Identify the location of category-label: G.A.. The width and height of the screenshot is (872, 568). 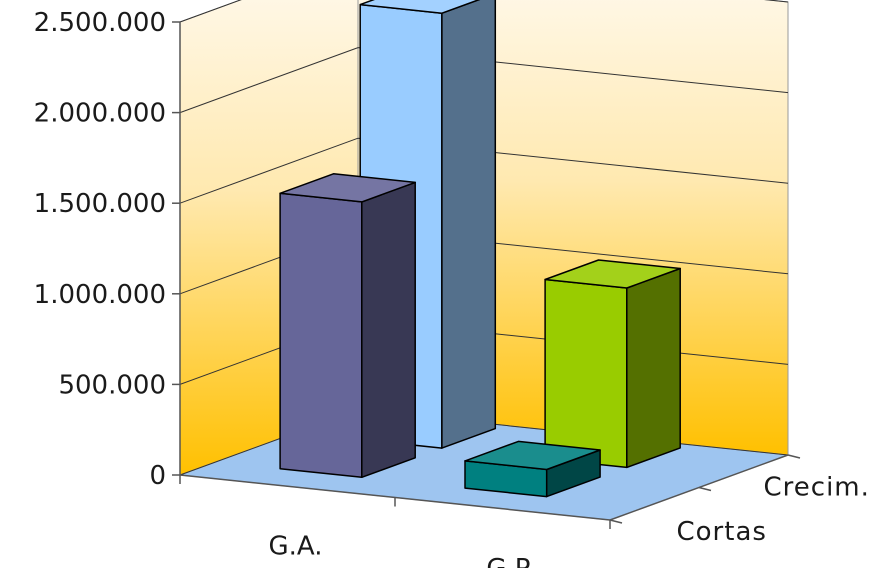
(295, 546).